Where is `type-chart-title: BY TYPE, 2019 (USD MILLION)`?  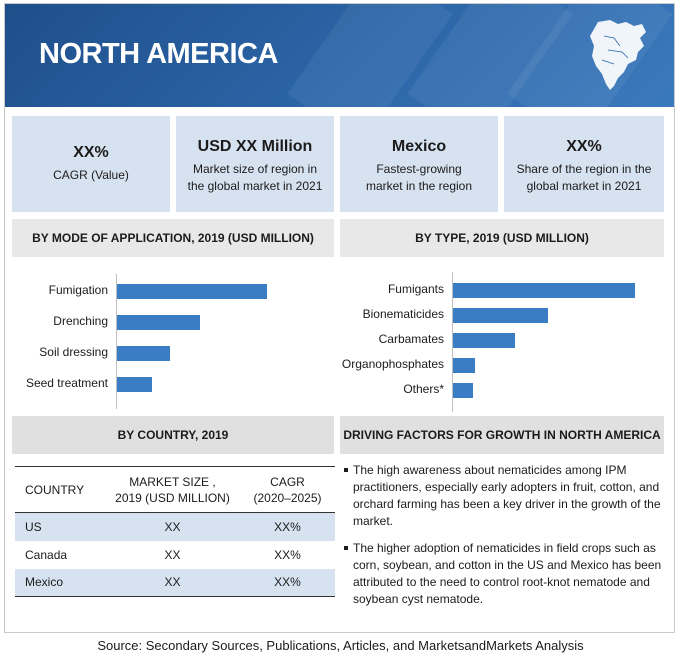 type-chart-title: BY TYPE, 2019 (USD MILLION) is located at coordinates (502, 238).